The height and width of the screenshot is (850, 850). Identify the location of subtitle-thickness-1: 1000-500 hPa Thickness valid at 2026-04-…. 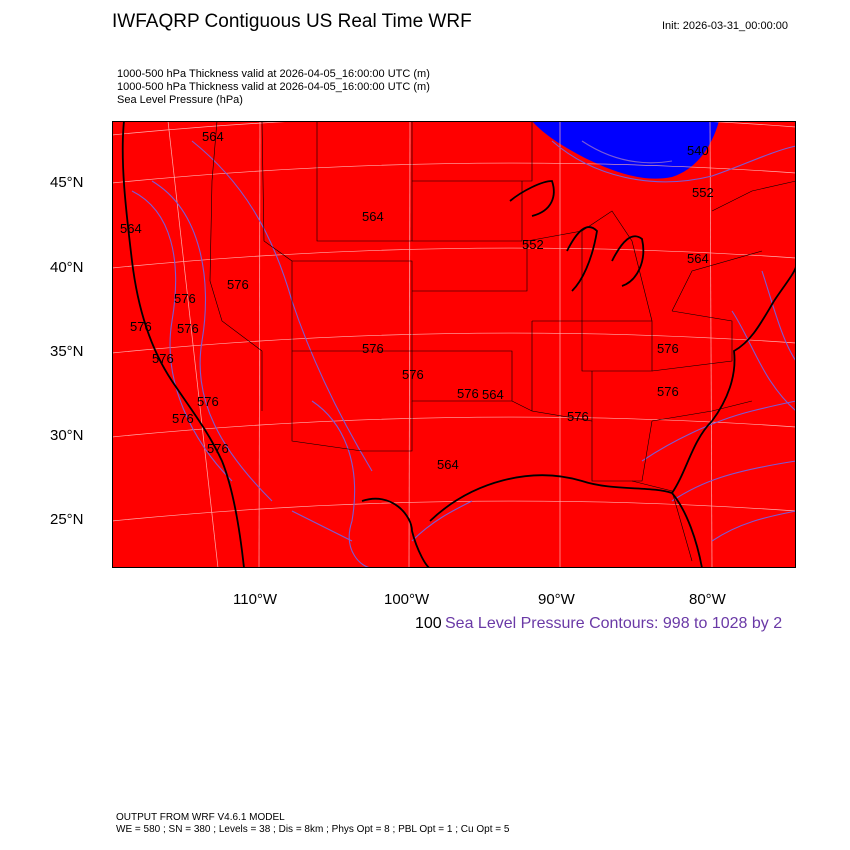
(273, 74).